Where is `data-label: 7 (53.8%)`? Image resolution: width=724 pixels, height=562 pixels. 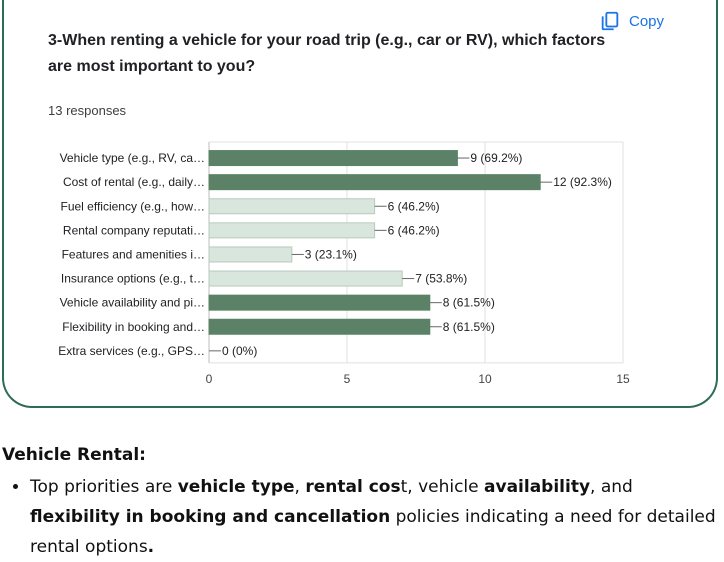 data-label: 7 (53.8%) is located at coordinates (441, 279).